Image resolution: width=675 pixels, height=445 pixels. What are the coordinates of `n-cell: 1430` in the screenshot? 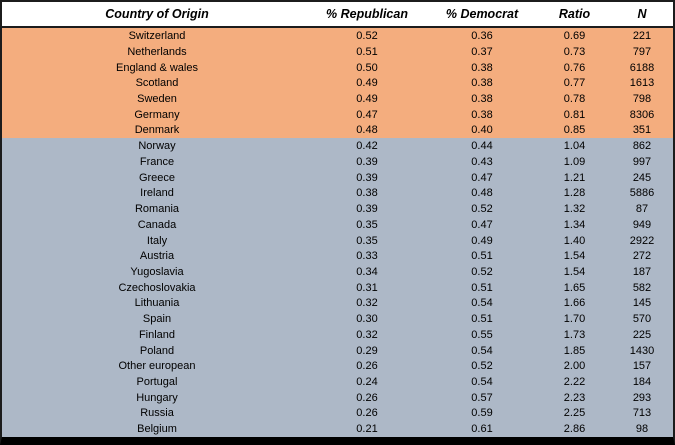 It's located at (642, 350).